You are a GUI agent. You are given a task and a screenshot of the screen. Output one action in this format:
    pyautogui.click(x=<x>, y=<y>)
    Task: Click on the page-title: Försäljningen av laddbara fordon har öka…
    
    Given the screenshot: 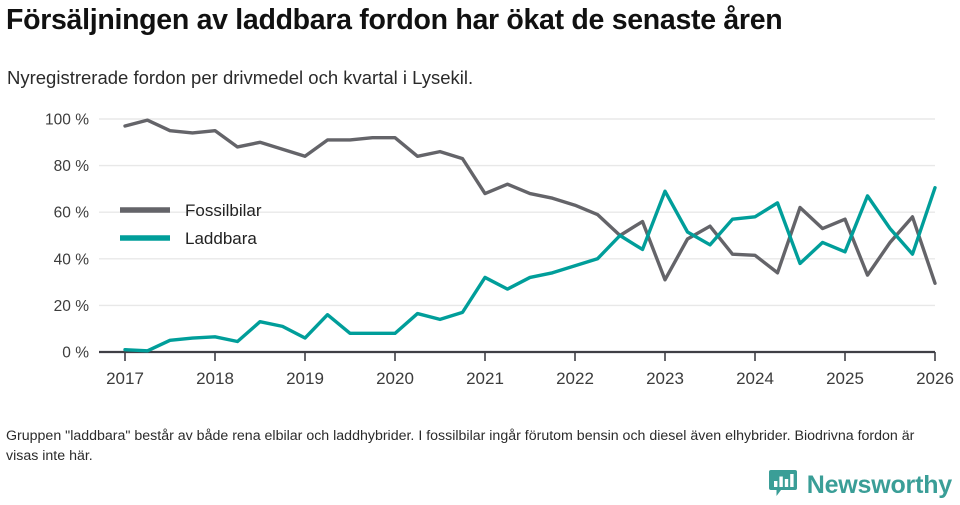 What is the action you would take?
    pyautogui.click(x=394, y=20)
    